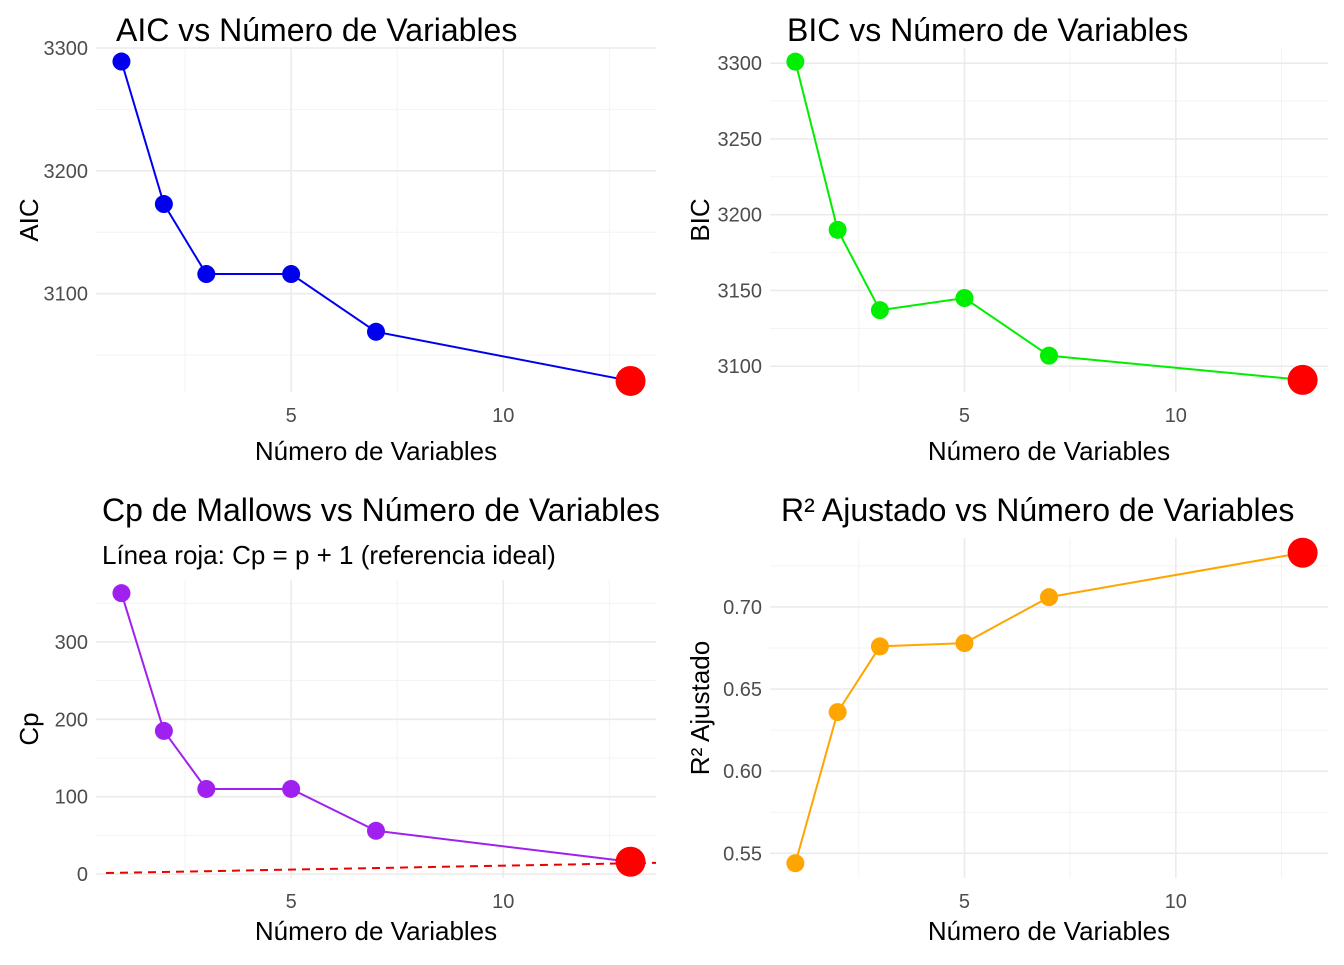 This screenshot has width=1344, height=965. Describe the element at coordinates (740, 291) in the screenshot. I see `y-tick-label: 3150` at that location.